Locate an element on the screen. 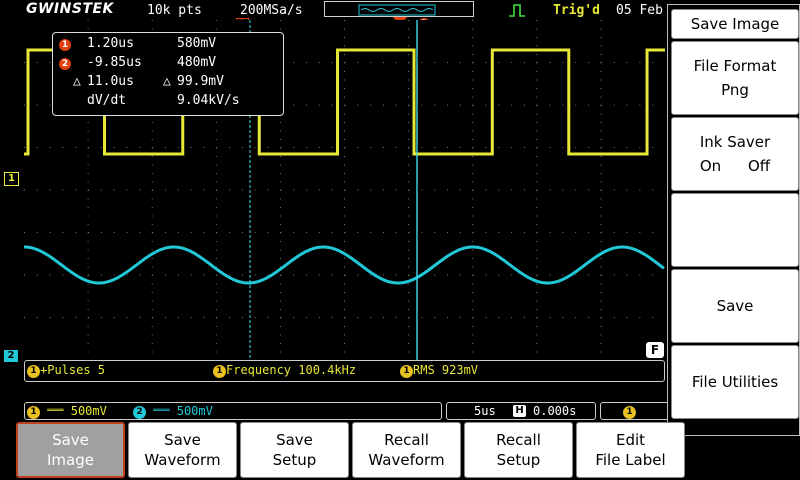 This screenshot has height=480, width=800. top-status-bar: GWINSTEK 10k pts 200MSa/s Trig'd 05 Feb is located at coordinates (400, 10).